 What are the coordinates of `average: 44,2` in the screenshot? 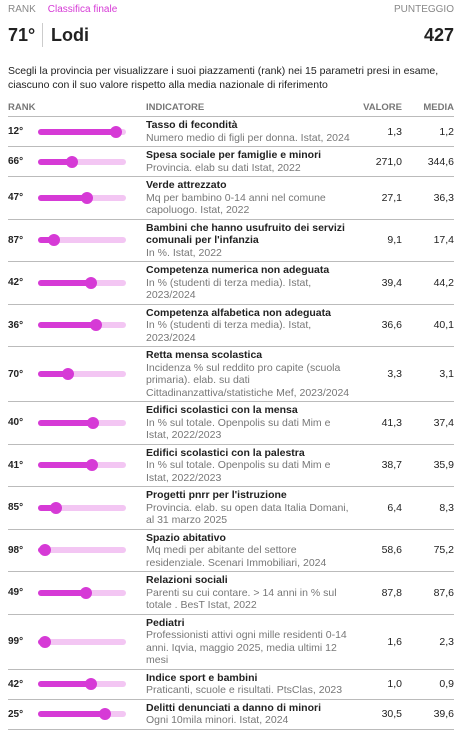 It's located at (443, 282).